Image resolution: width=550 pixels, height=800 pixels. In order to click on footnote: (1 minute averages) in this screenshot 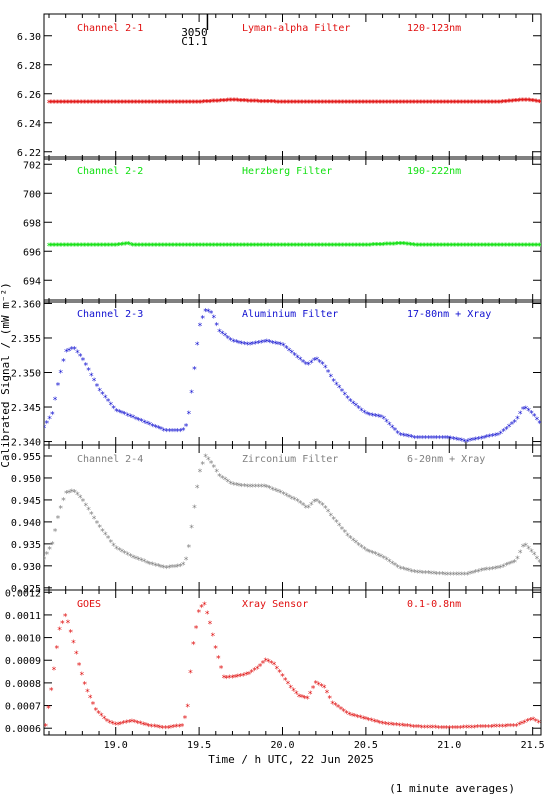, I will do `click(452, 788)`.